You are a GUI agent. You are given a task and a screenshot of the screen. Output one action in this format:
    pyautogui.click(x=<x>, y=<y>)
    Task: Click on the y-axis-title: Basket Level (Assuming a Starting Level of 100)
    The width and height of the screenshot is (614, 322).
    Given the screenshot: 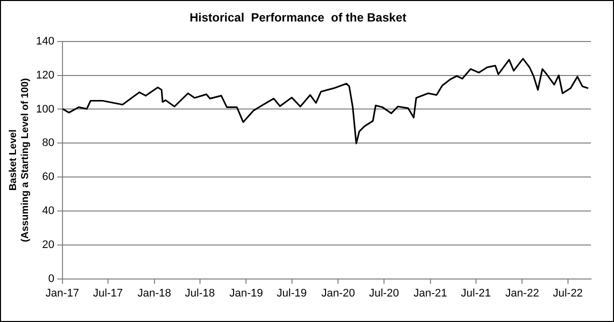 What is the action you would take?
    pyautogui.click(x=19, y=160)
    